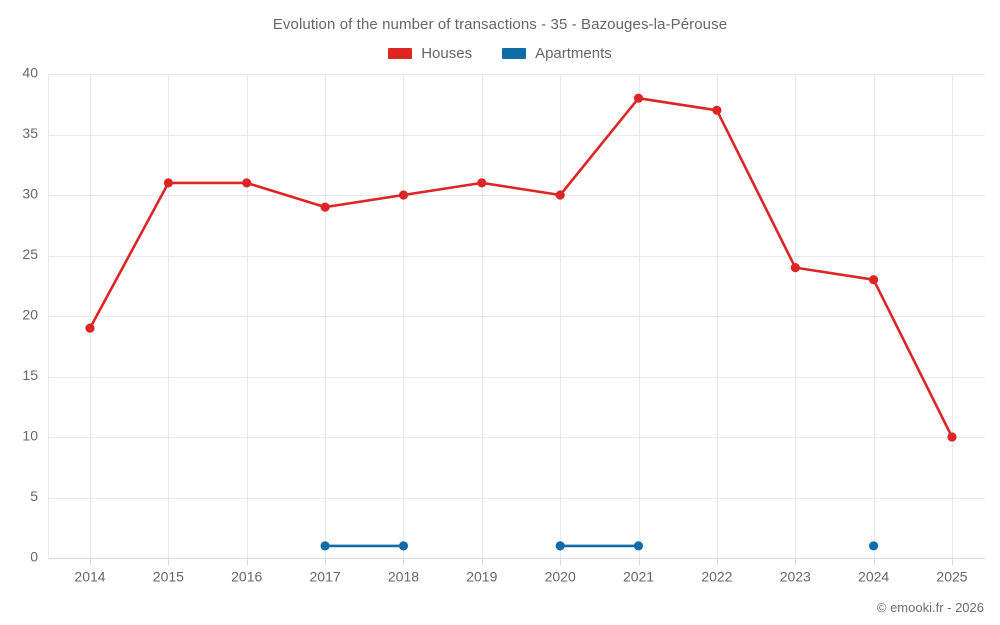 This screenshot has height=625, width=1000. What do you see at coordinates (482, 183) in the screenshot?
I see `data-point-houses-2019` at bounding box center [482, 183].